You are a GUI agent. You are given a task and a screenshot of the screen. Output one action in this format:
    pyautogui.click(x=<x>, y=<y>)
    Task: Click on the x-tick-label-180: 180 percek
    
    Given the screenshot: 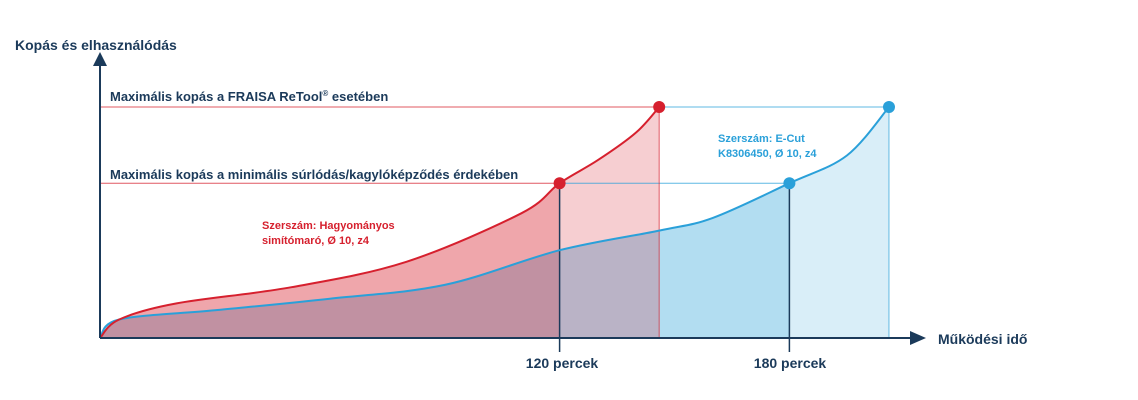 What is the action you would take?
    pyautogui.click(x=790, y=363)
    